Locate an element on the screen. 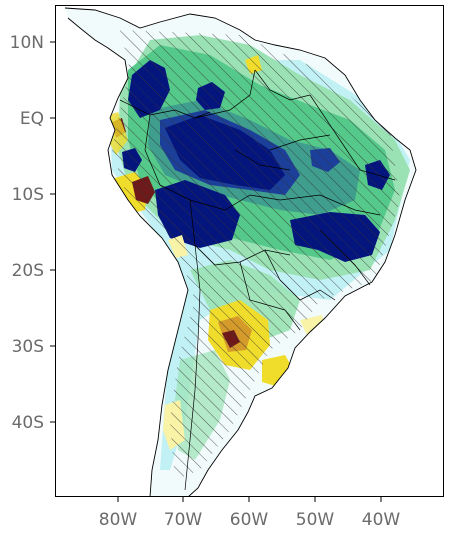 The image size is (460, 552). lon-label-40w: 40W is located at coordinates (381, 520).